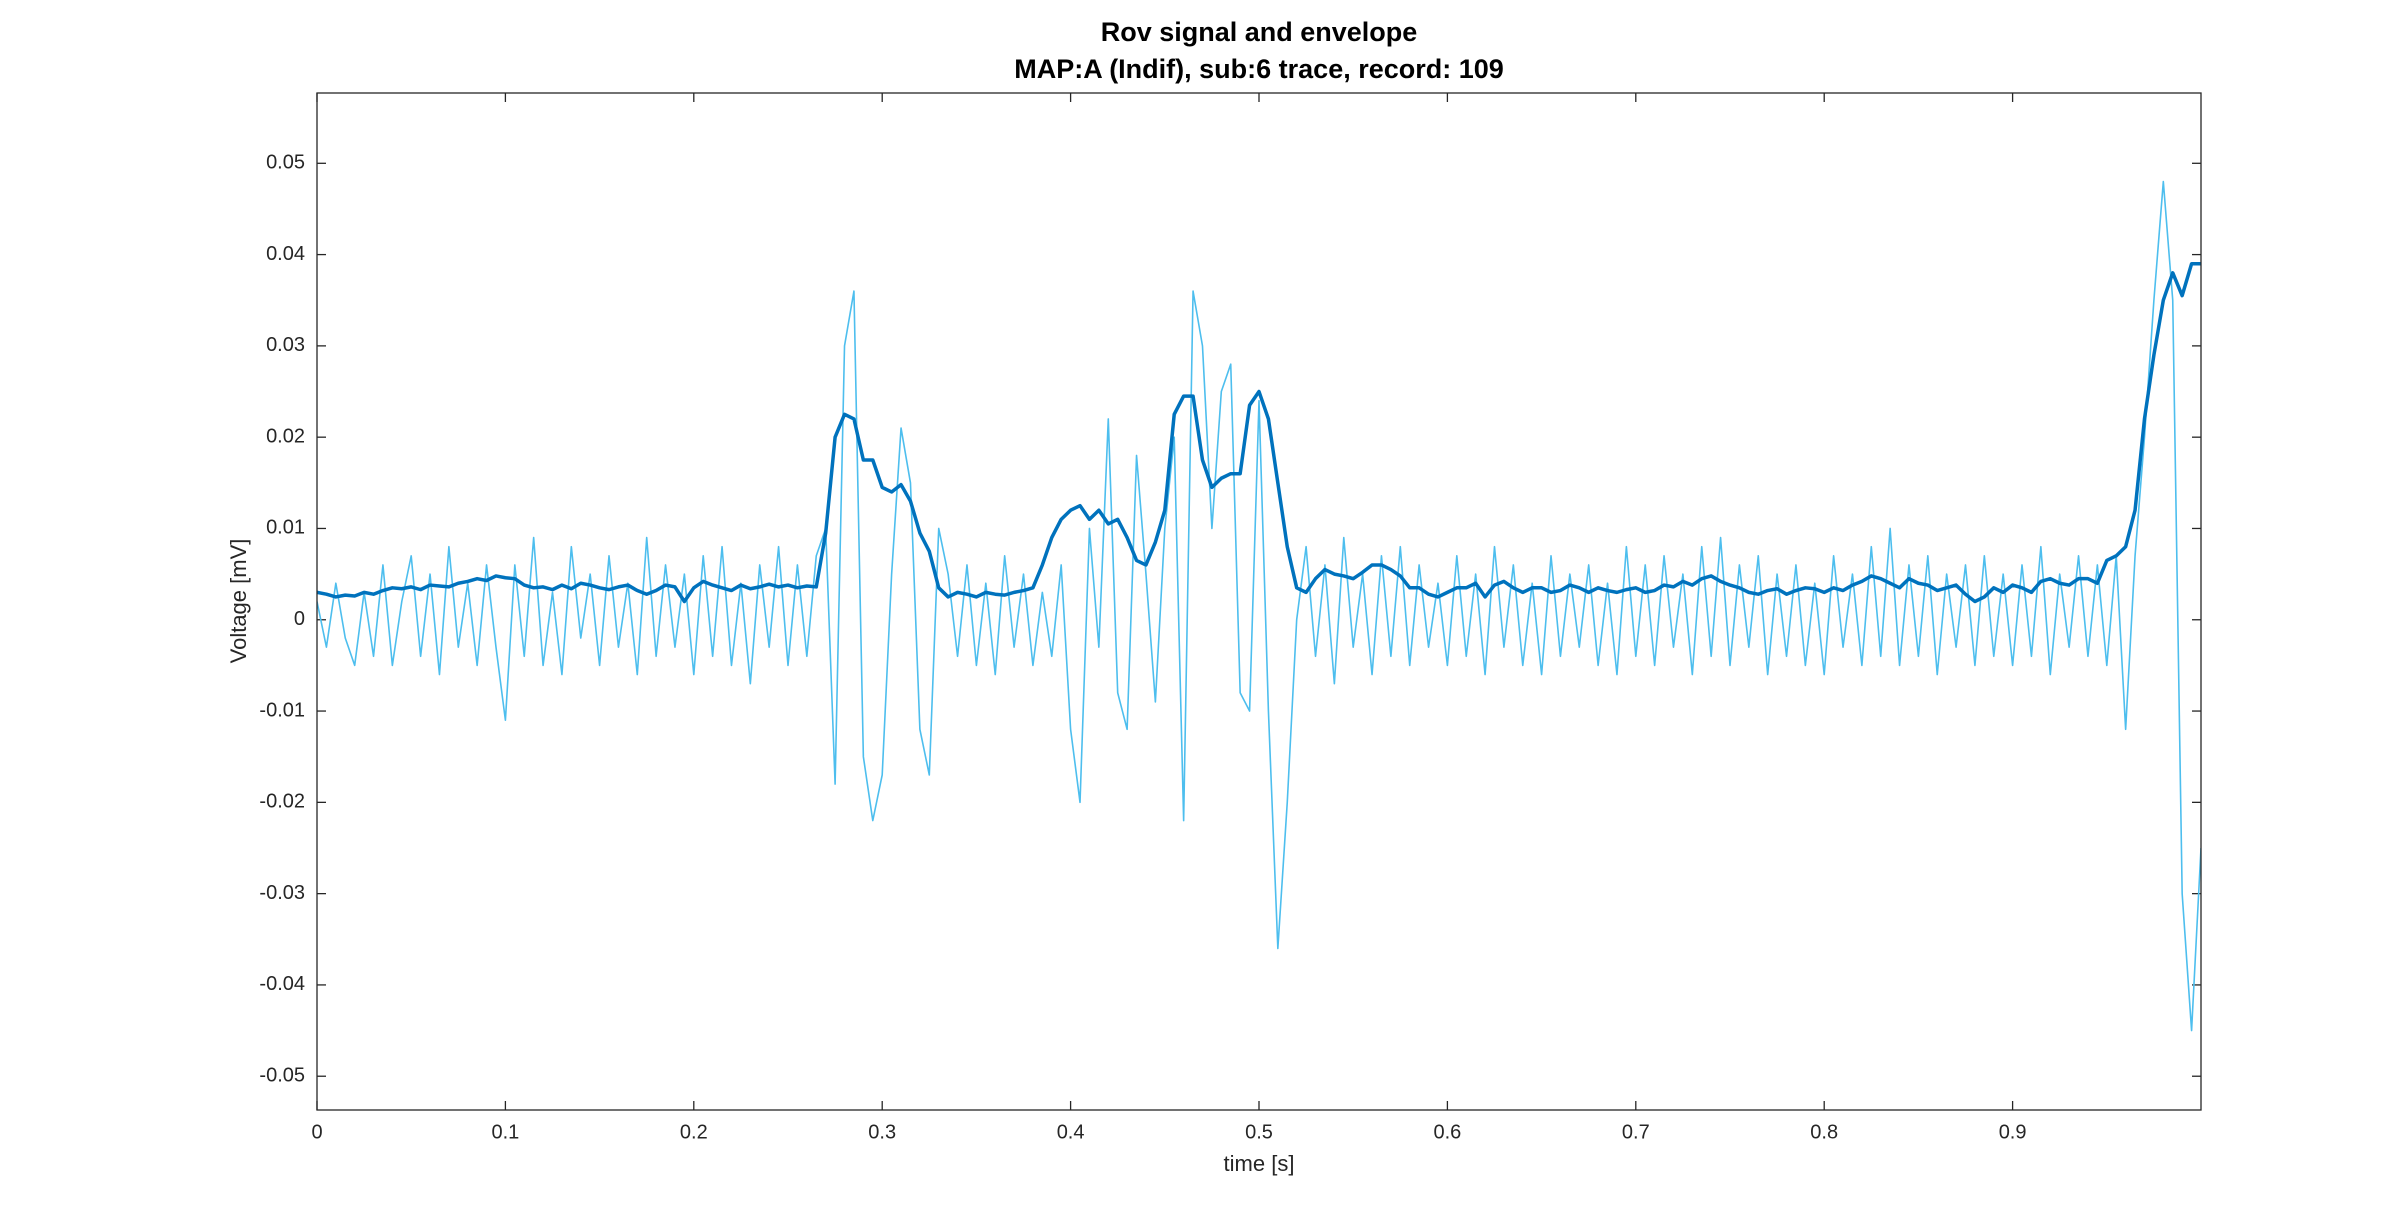 The image size is (2400, 1232). I want to click on y-tick-label: 0.03, so click(285, 345).